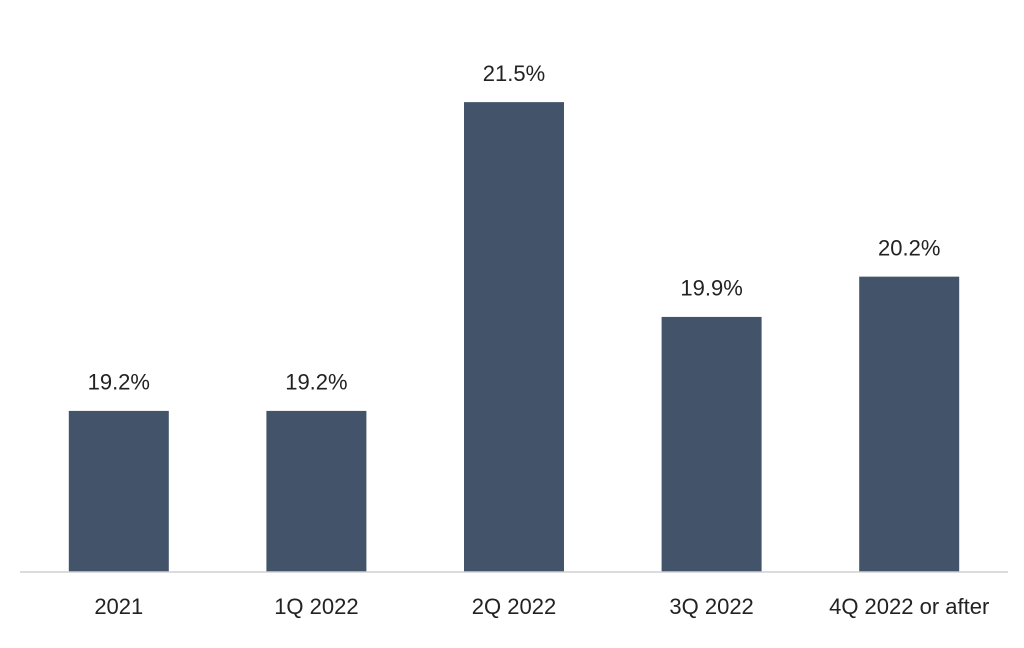 The image size is (1024, 648). What do you see at coordinates (514, 73) in the screenshot?
I see `value-label: 21.5%` at bounding box center [514, 73].